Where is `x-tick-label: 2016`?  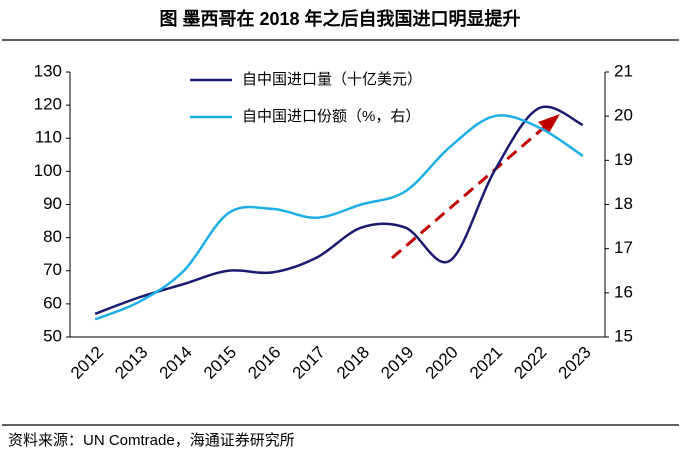 x-tick-label: 2016 is located at coordinates (264, 363).